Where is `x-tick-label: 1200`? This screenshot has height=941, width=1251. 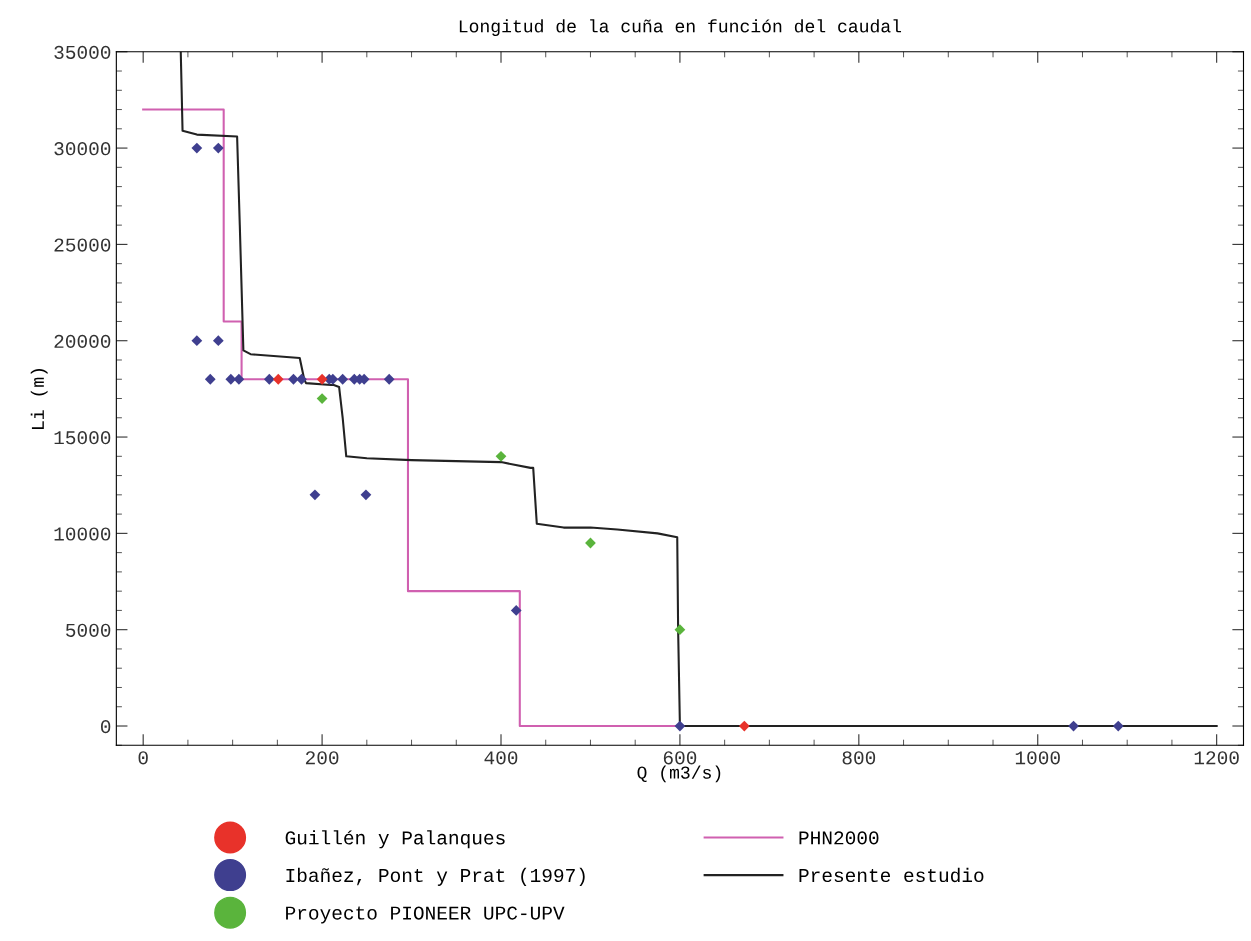 x-tick-label: 1200 is located at coordinates (1216, 758).